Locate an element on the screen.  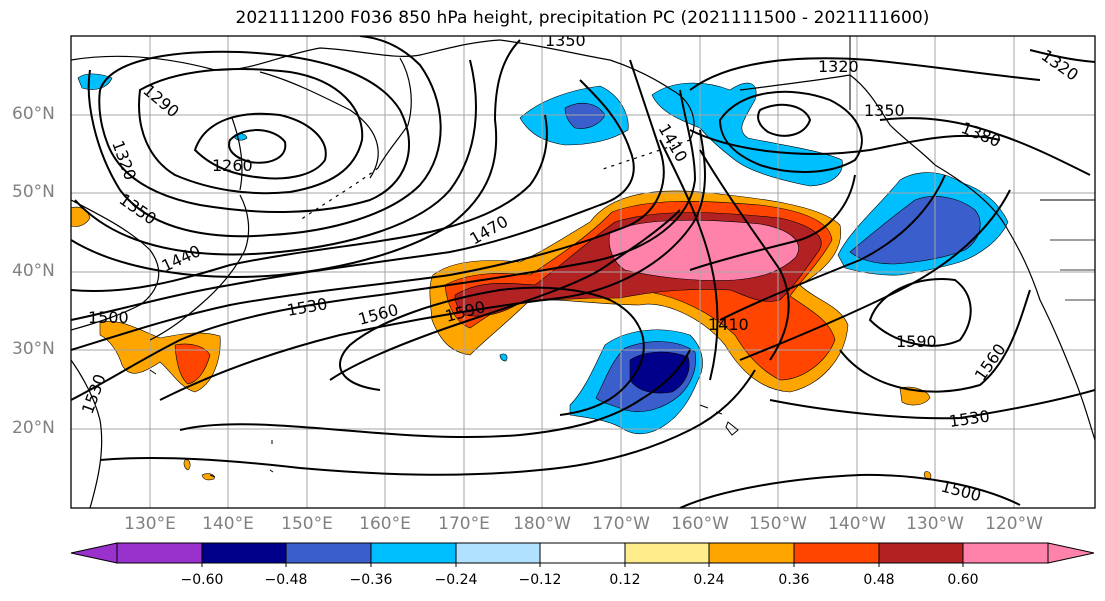
lon-label: 150°W is located at coordinates (778, 524).